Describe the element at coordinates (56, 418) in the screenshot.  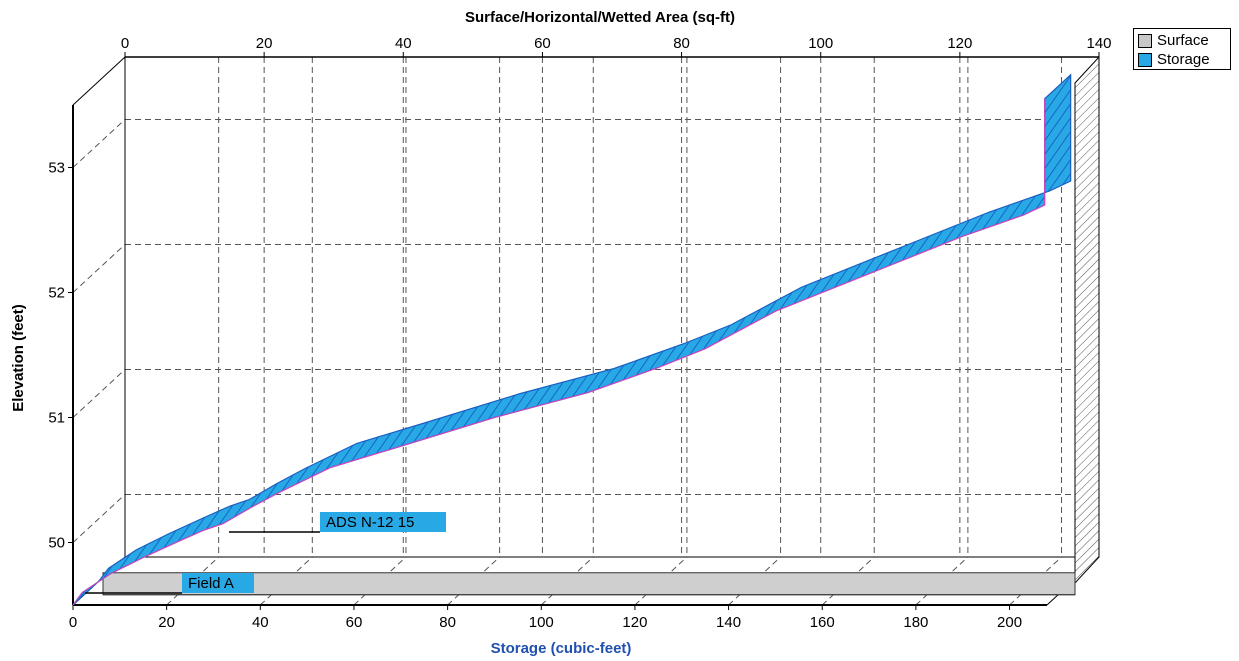
I see `y-tick-label-1: 51` at that location.